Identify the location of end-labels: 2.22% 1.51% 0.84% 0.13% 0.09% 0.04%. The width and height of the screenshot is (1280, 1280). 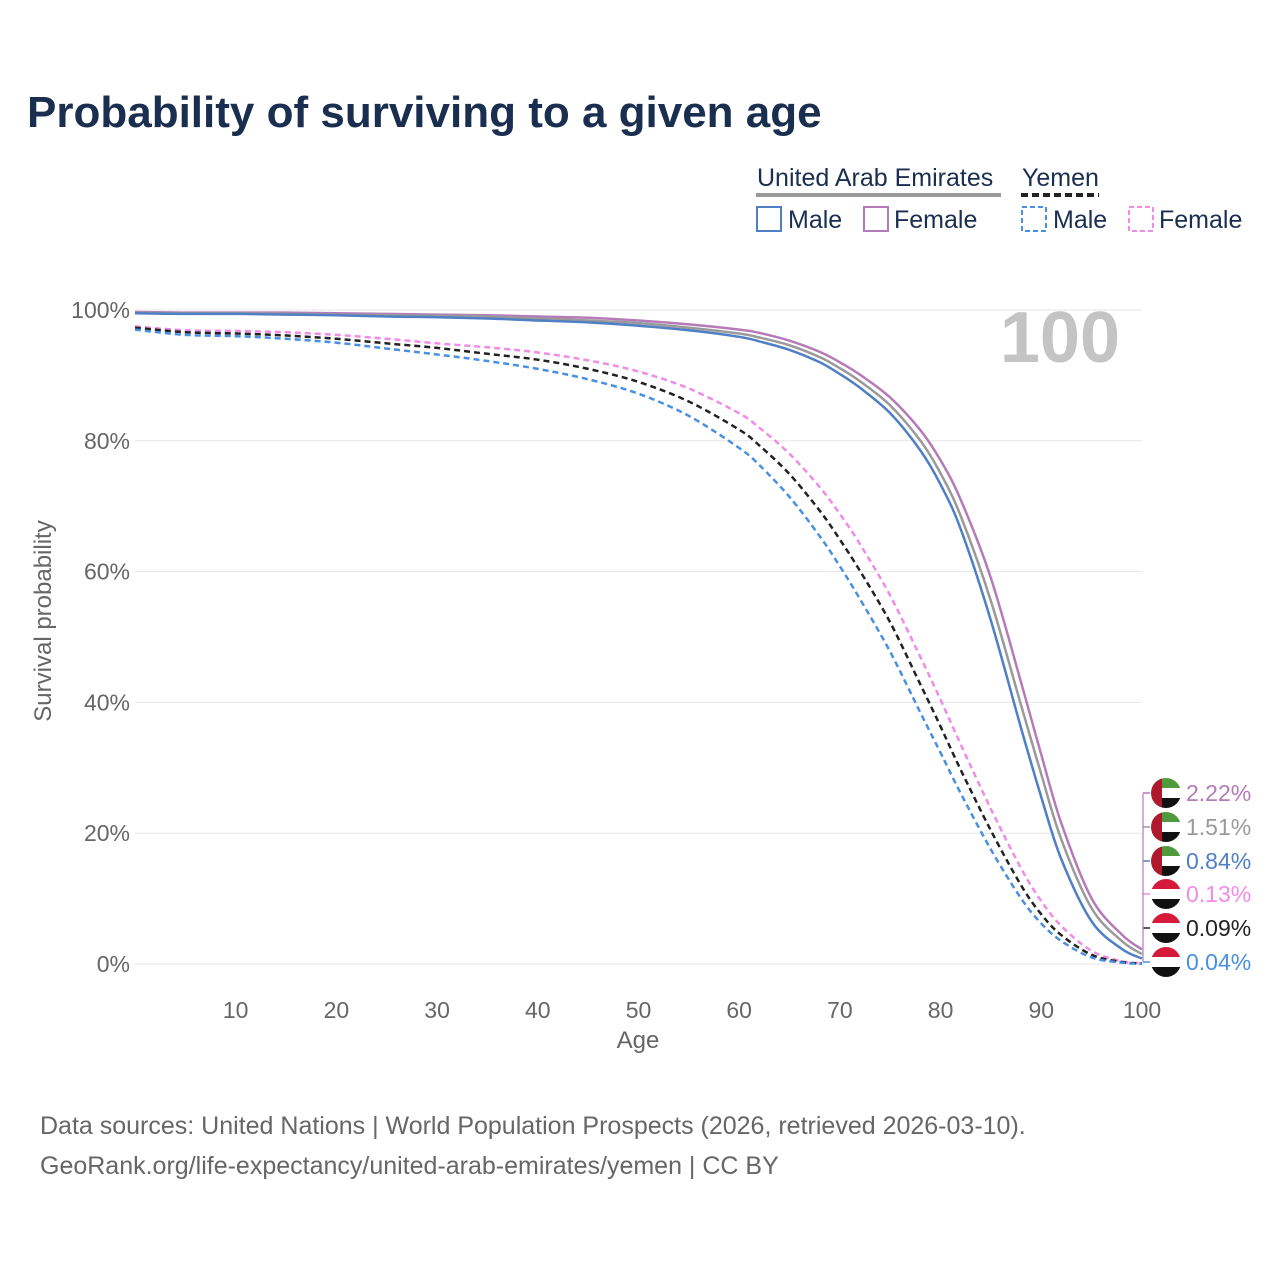
(1196, 877).